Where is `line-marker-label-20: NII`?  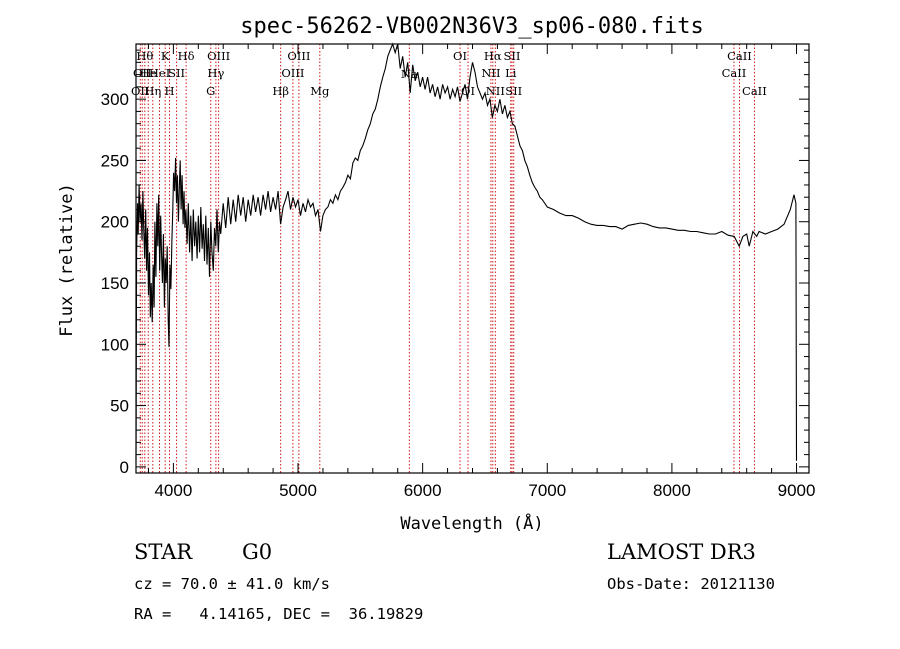
line-marker-label-20: NII is located at coordinates (490, 73).